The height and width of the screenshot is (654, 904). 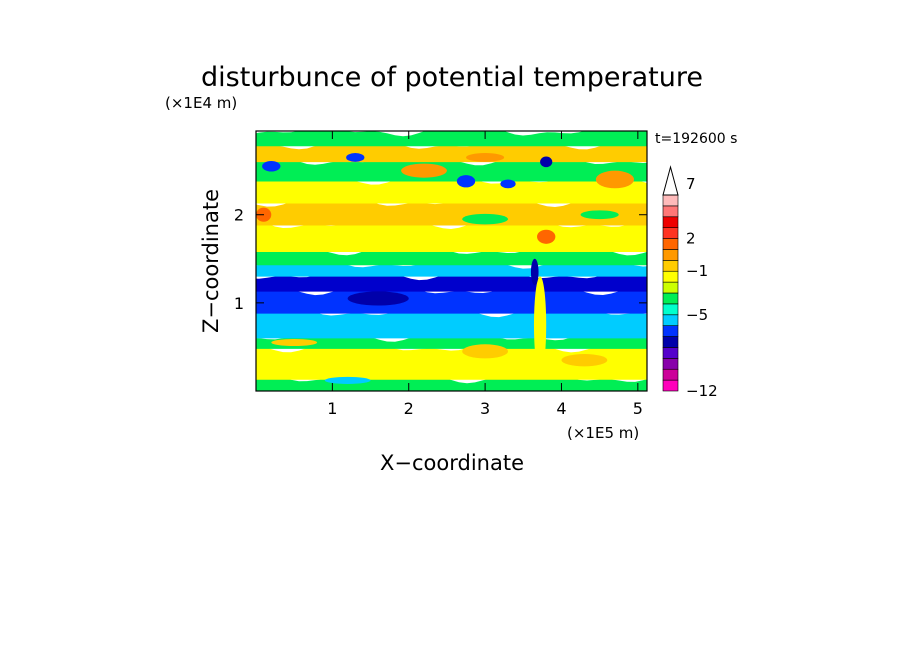 What do you see at coordinates (201, 103) in the screenshot?
I see `y-unit-label: (×1E4 m)` at bounding box center [201, 103].